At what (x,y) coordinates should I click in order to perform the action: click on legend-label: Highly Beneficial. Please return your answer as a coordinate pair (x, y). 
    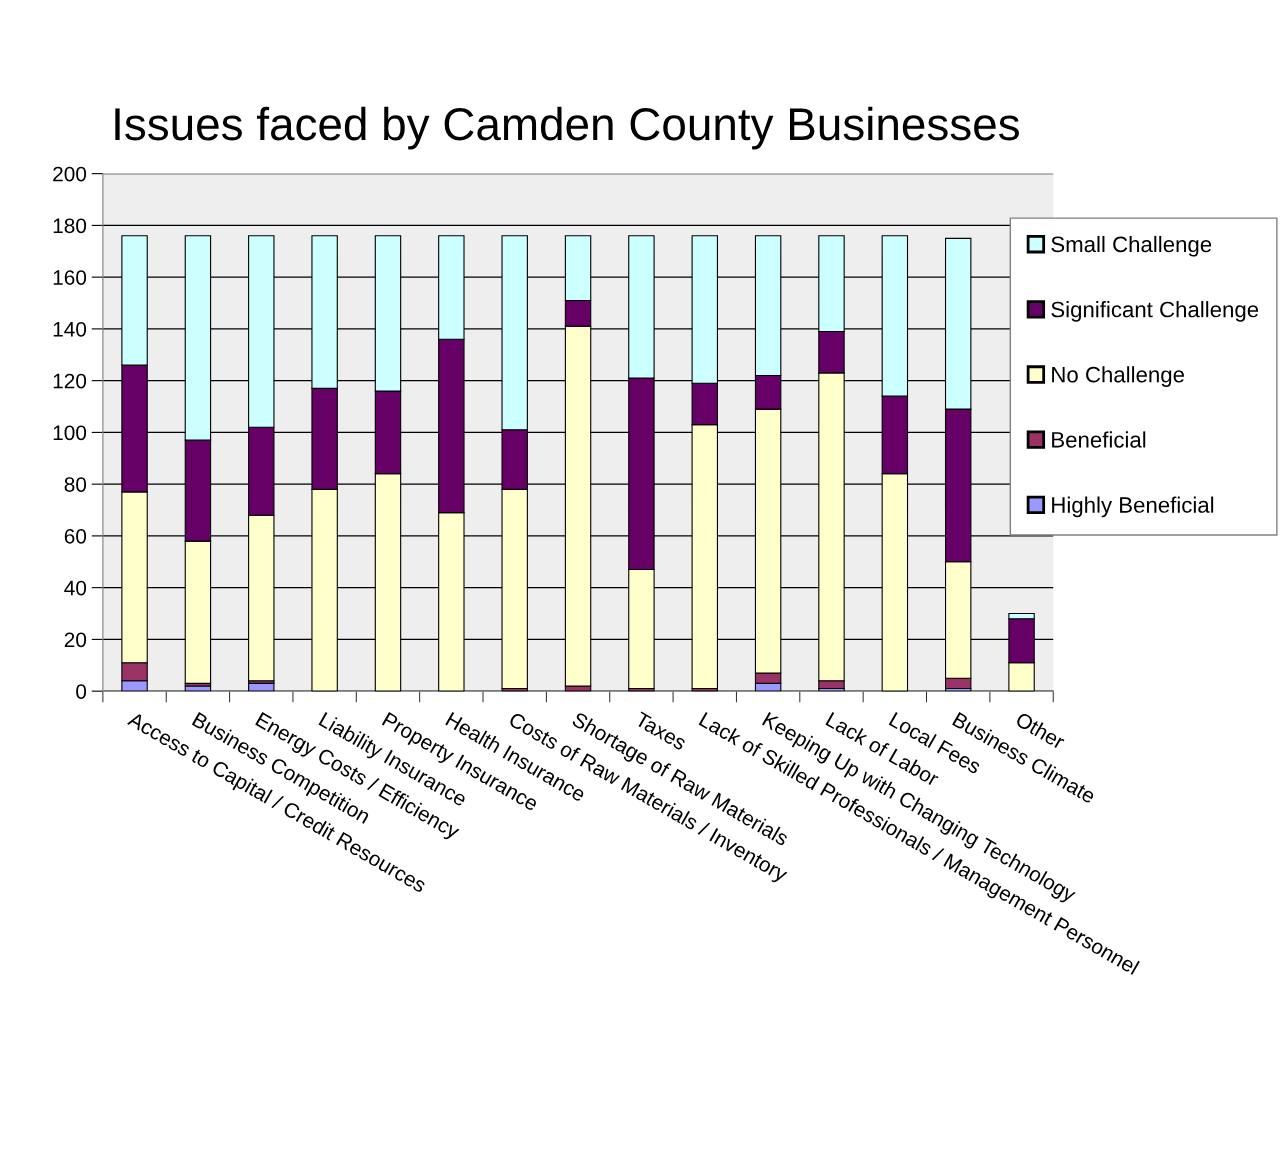
    Looking at the image, I should click on (1133, 507).